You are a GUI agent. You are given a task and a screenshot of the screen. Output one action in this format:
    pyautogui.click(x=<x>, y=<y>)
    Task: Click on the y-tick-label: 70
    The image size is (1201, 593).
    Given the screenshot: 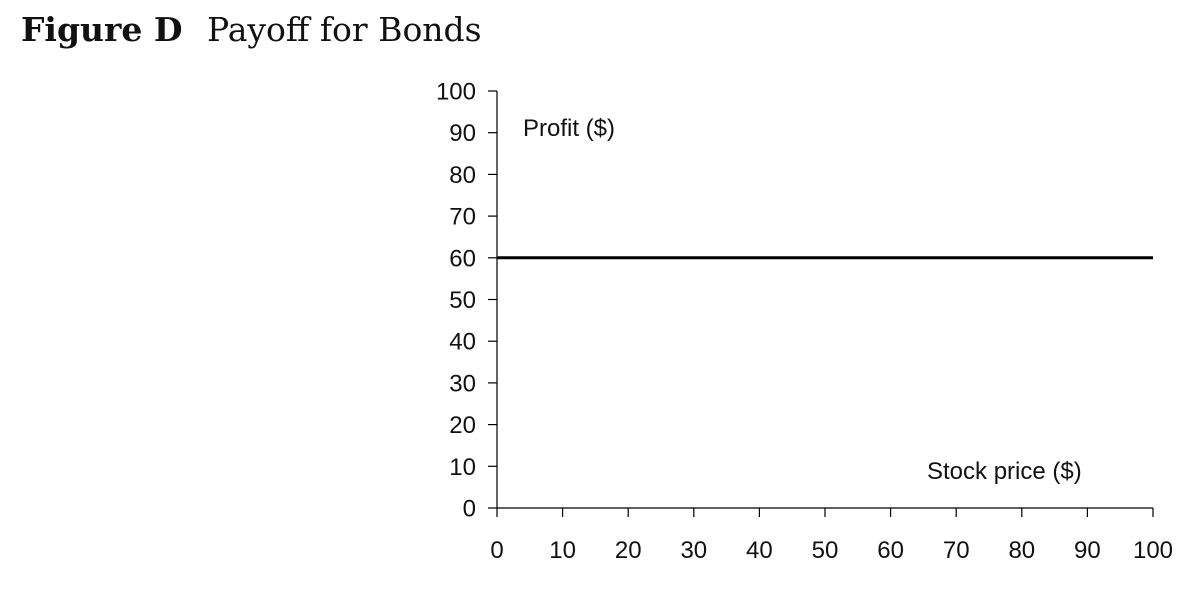 What is the action you would take?
    pyautogui.click(x=462, y=217)
    